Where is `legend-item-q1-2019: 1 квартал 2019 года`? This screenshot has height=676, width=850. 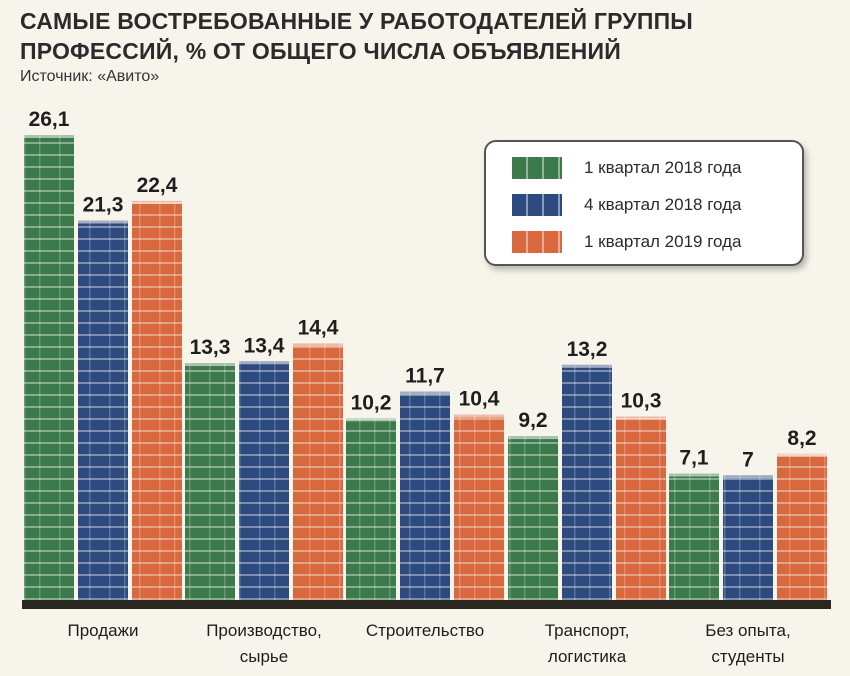
legend-item-q1-2019: 1 квартал 2019 года is located at coordinates (627, 242).